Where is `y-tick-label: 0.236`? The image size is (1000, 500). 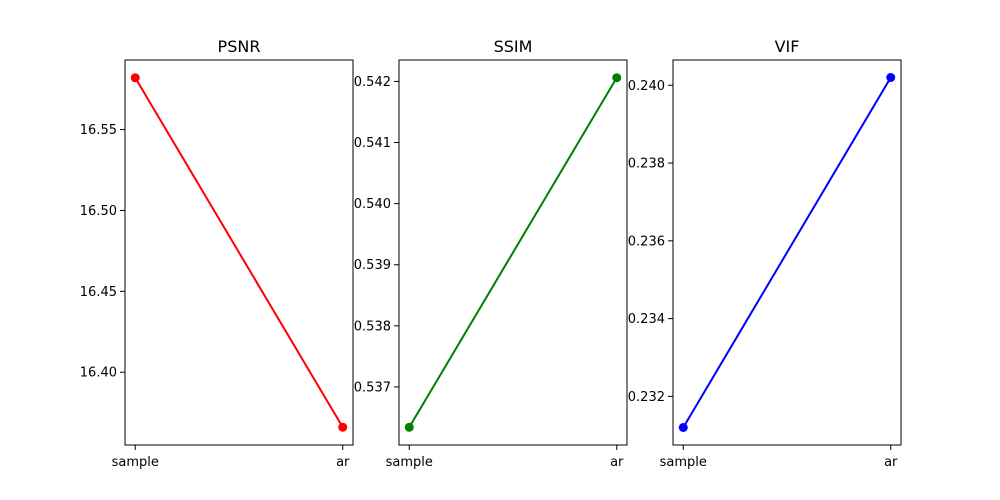 y-tick-label: 0.236 is located at coordinates (646, 241).